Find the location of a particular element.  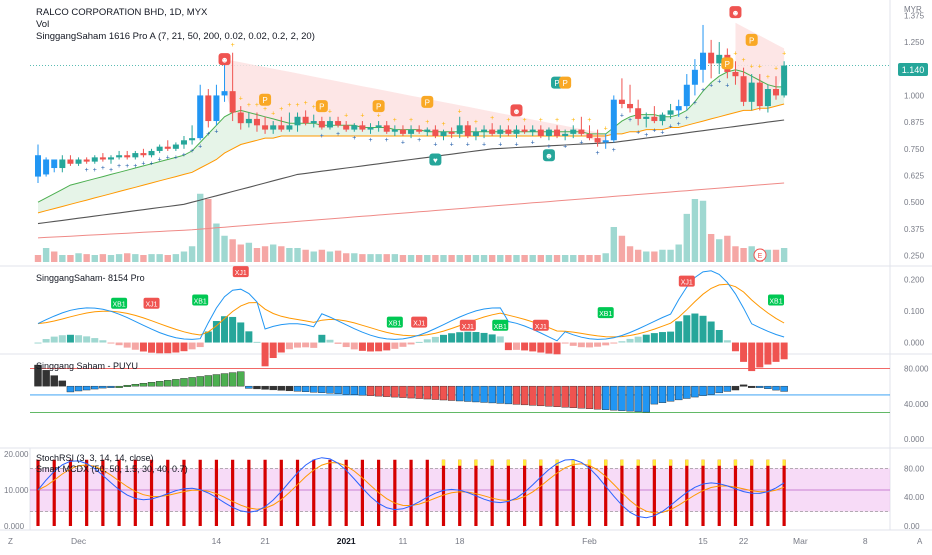

axis-corner-right: A is located at coordinates (920, 541).